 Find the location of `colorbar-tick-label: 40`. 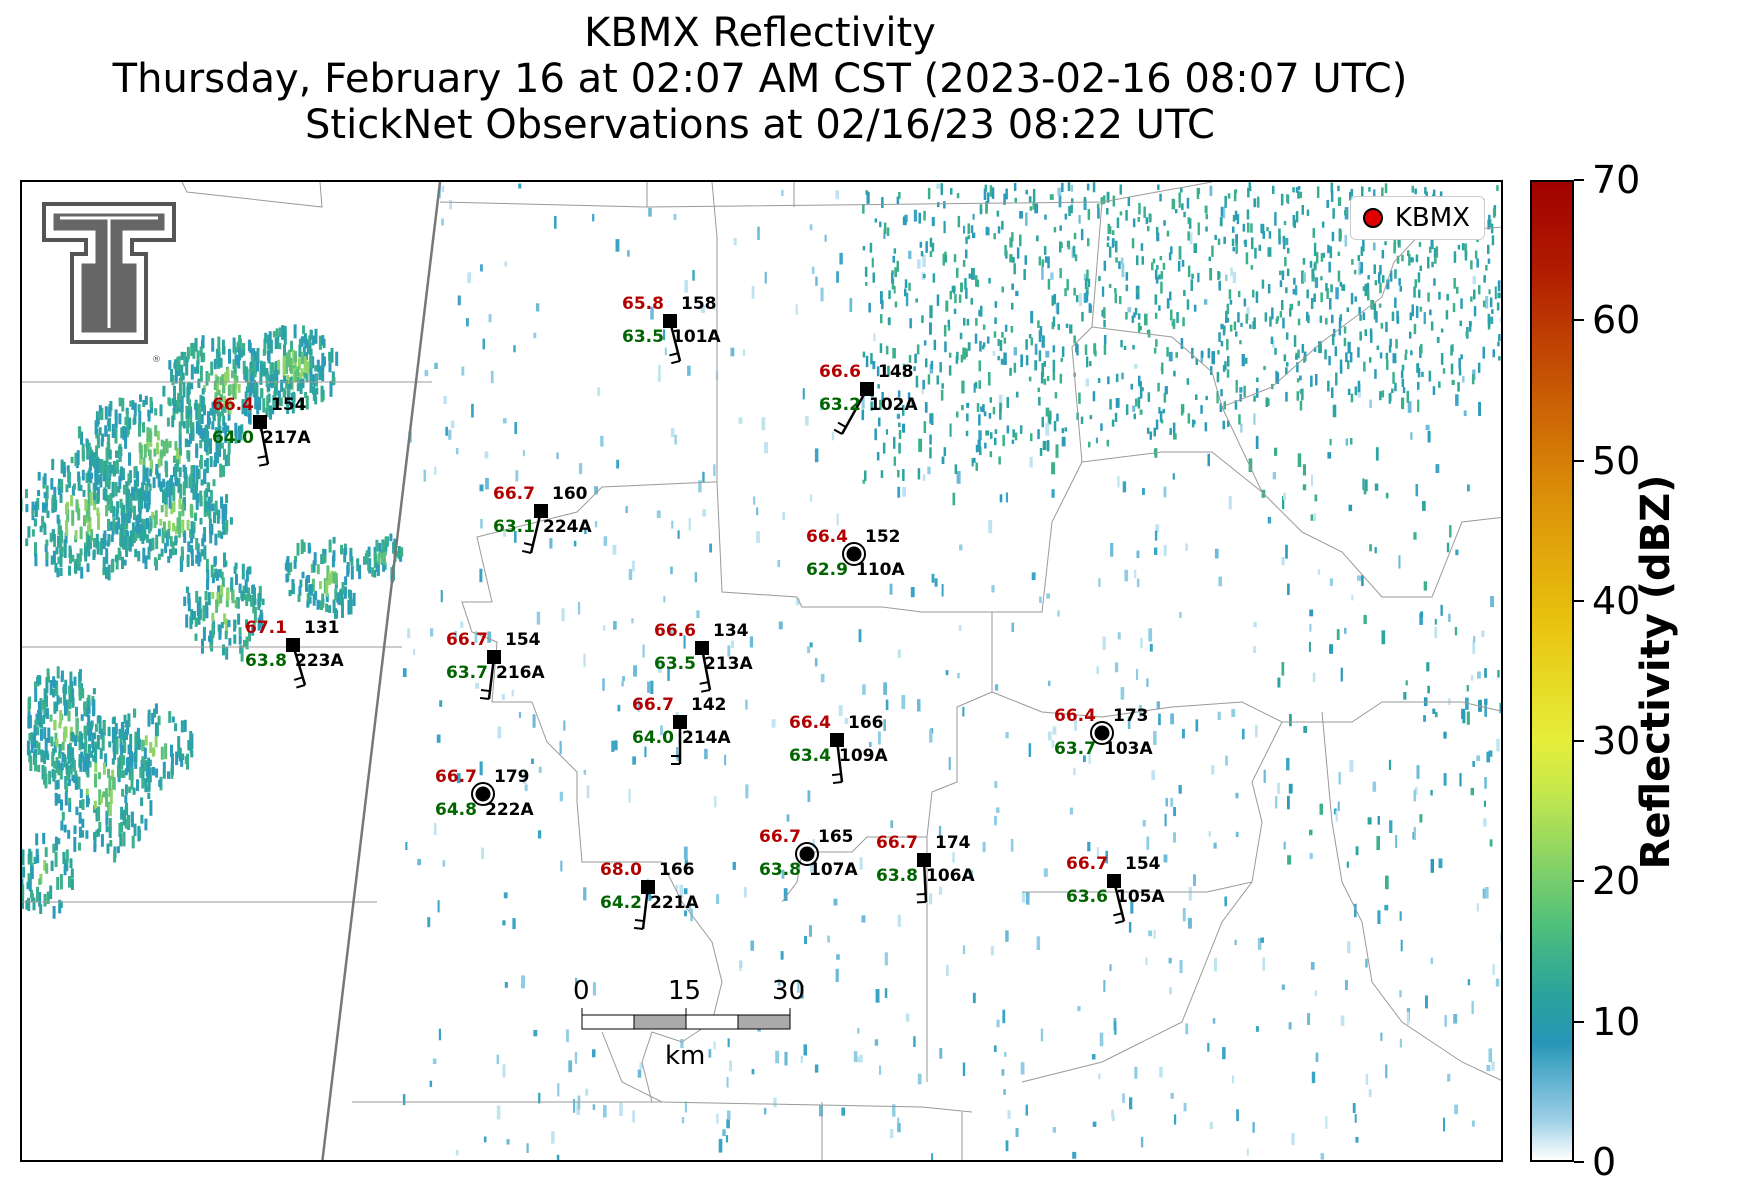

colorbar-tick-label: 40 is located at coordinates (1616, 600).